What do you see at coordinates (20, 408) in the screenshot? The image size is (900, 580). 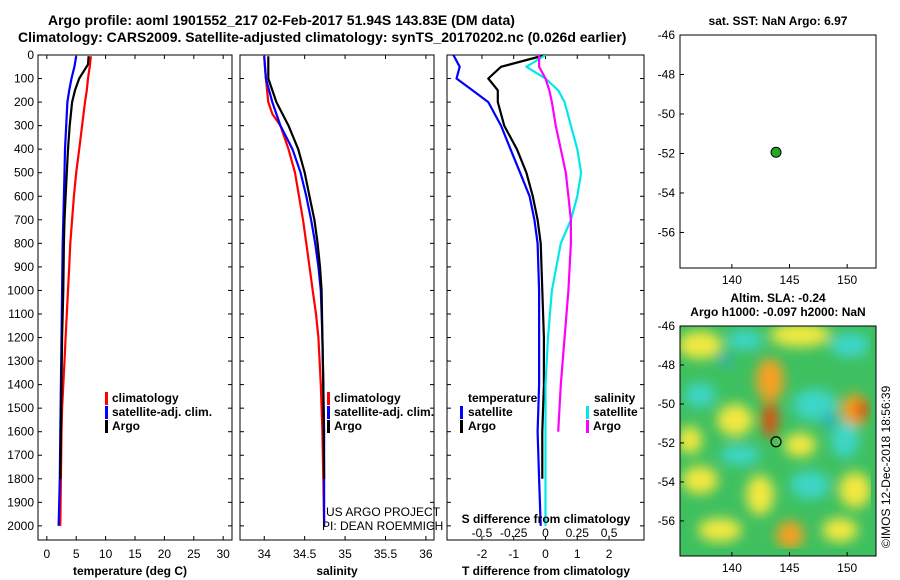 I see `y-tick-label: 1500` at bounding box center [20, 408].